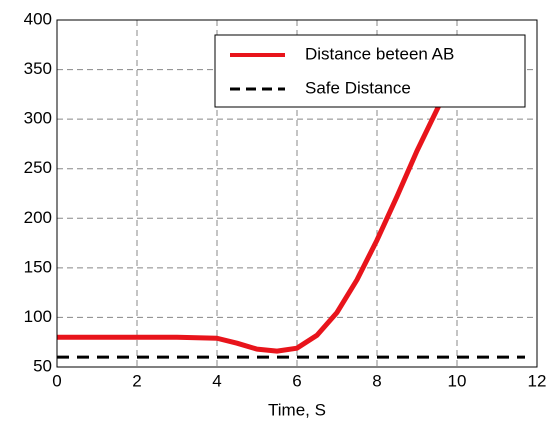 The image size is (550, 434). What do you see at coordinates (537, 380) in the screenshot?
I see `x-tick-label: 12` at bounding box center [537, 380].